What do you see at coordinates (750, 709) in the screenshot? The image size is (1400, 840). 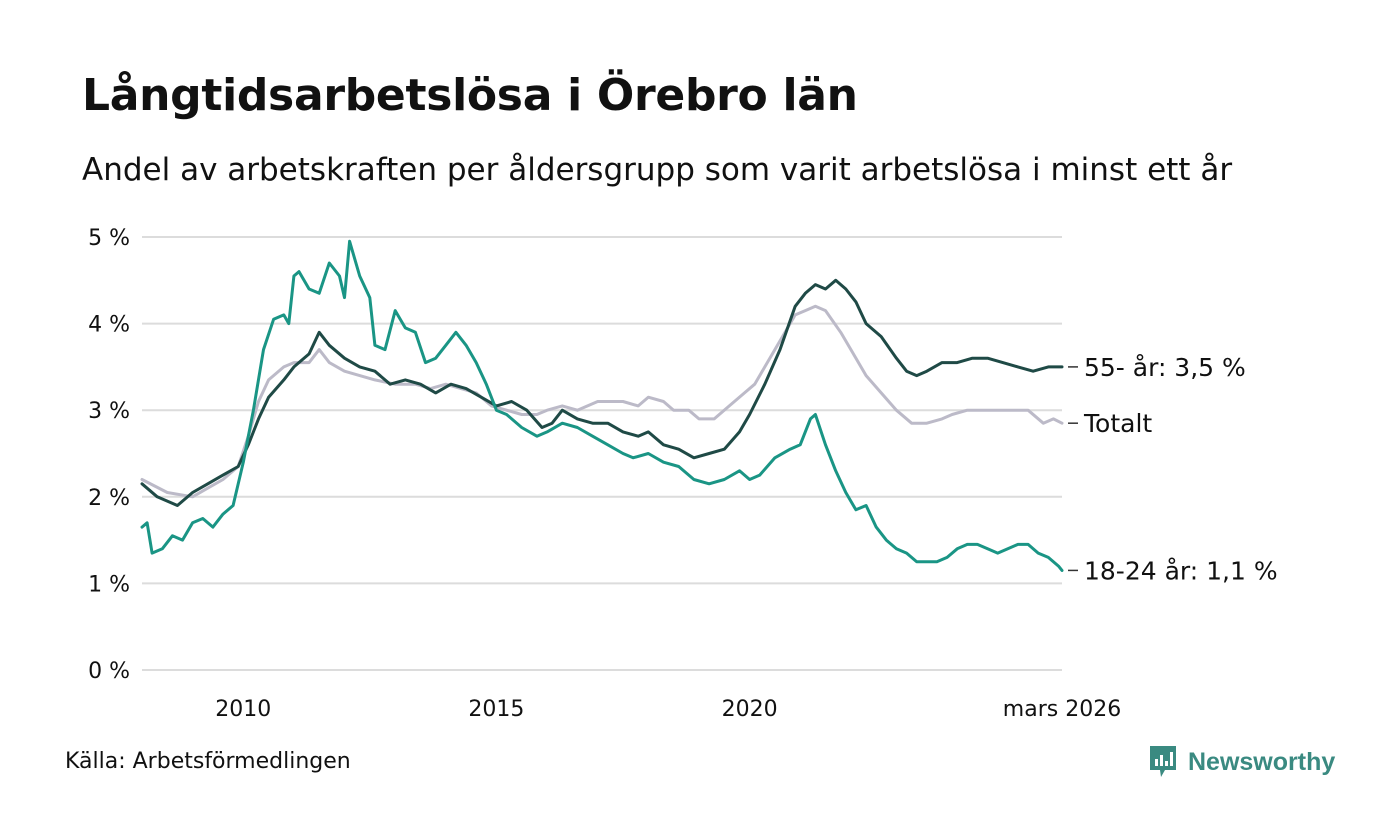 I see `x-tick-label: 2020` at bounding box center [750, 709].